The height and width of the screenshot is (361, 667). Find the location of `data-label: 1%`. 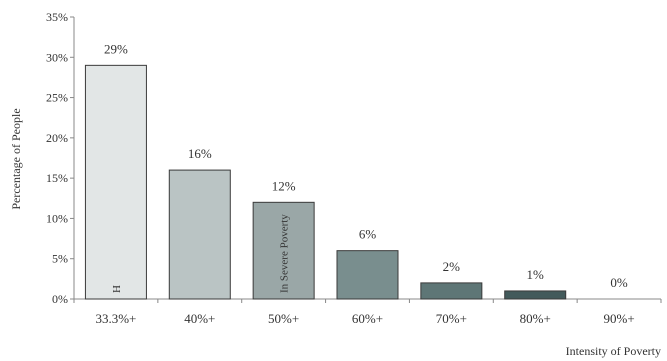

data-label: 1% is located at coordinates (536, 274).